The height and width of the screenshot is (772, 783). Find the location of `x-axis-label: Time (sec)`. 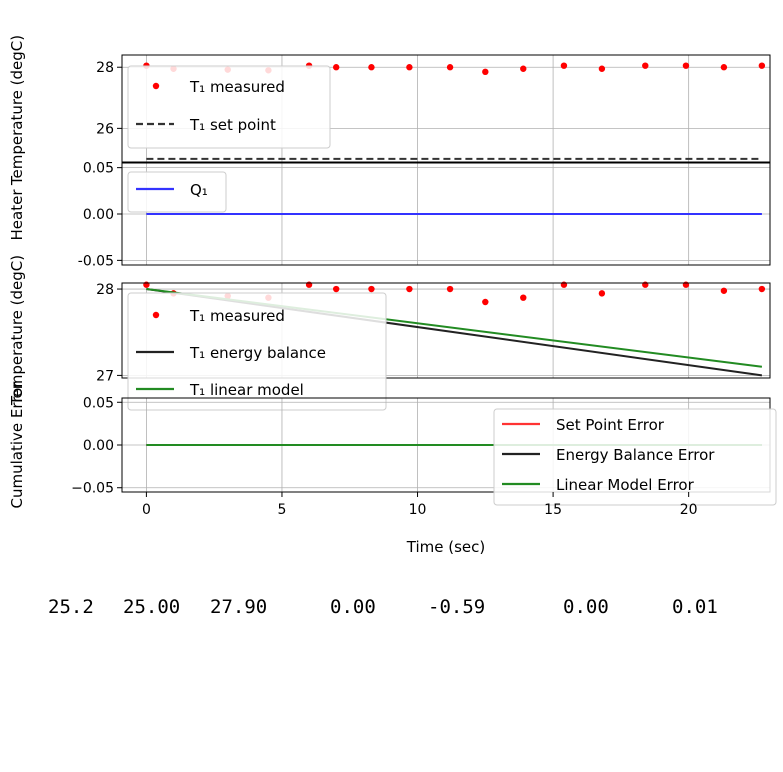

x-axis-label: Time (sec) is located at coordinates (445, 547).